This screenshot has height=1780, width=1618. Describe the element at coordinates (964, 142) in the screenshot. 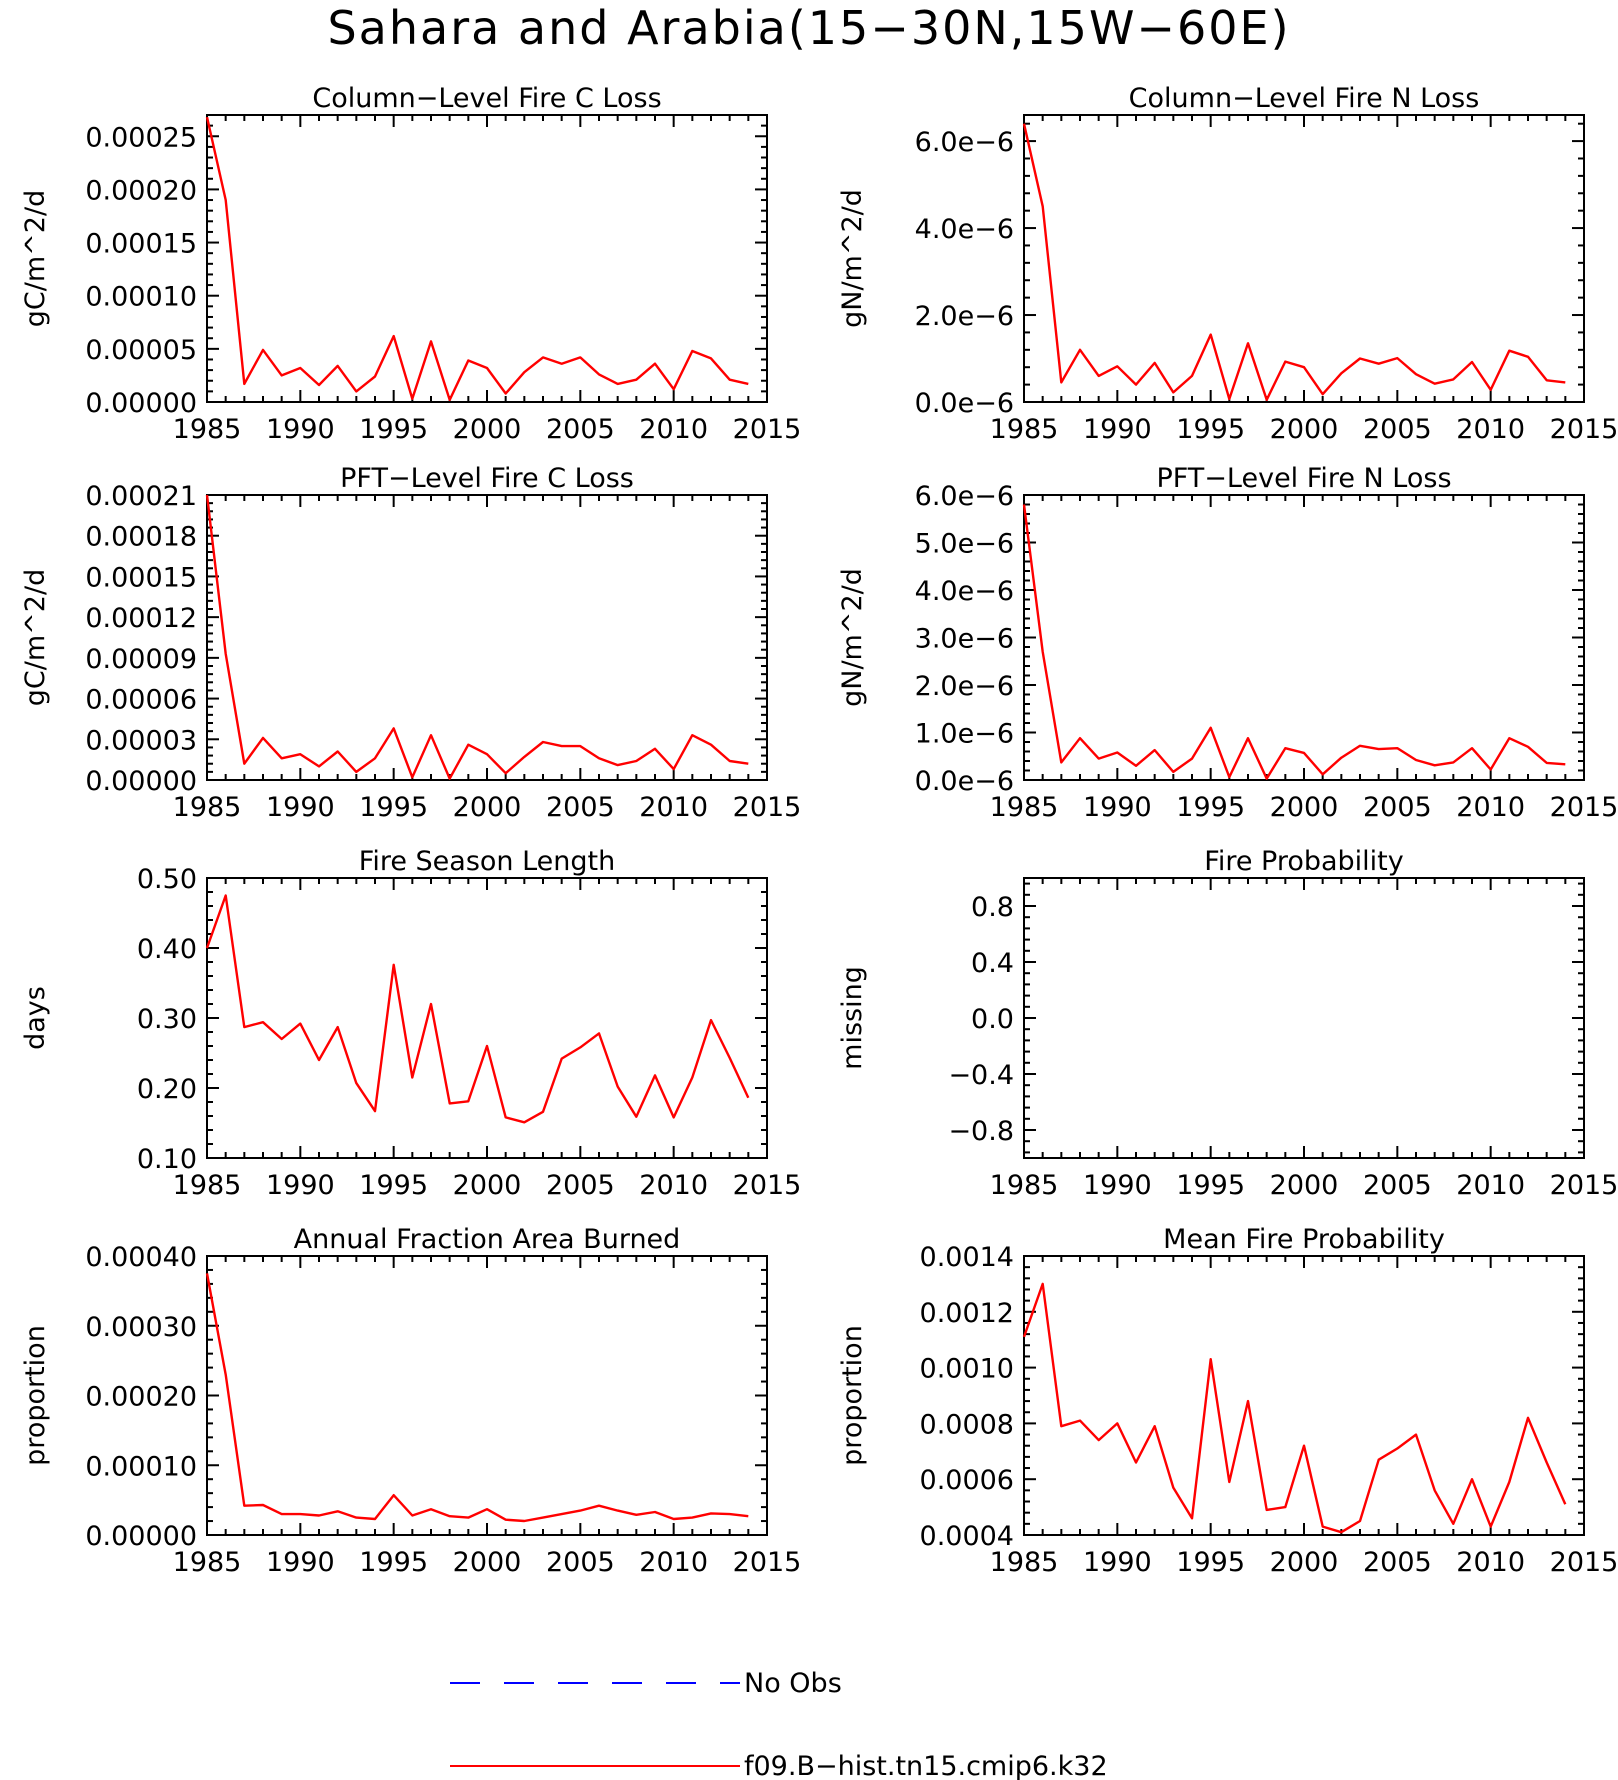

I see `panel-column-level-fire-n-loss-ytick-label: 6.0e−6` at that location.